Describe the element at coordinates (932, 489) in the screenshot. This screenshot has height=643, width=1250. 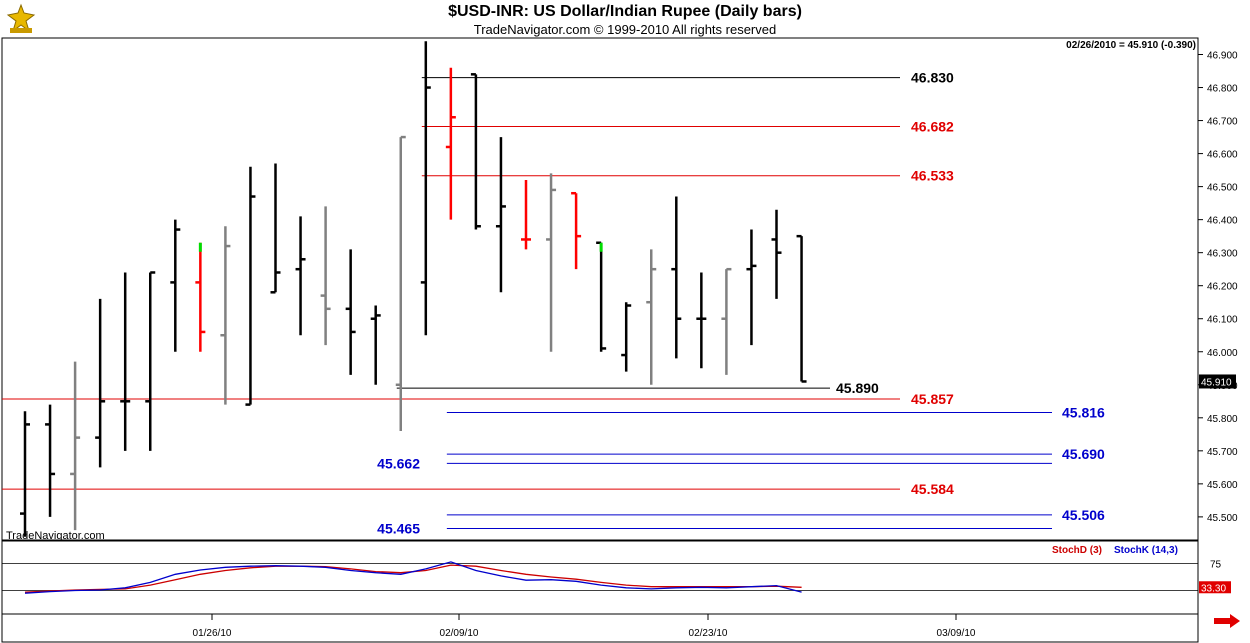
I see `level-label: 45.584` at that location.